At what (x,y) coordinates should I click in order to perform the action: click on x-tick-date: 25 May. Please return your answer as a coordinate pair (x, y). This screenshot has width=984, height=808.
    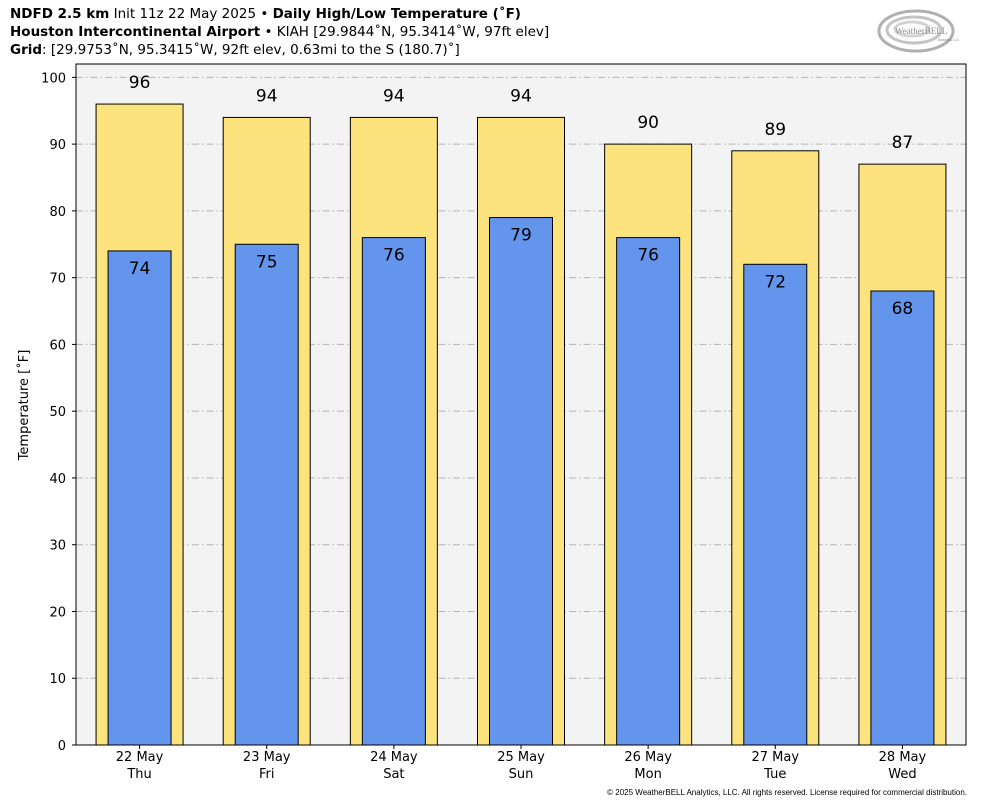
    Looking at the image, I should click on (521, 757).